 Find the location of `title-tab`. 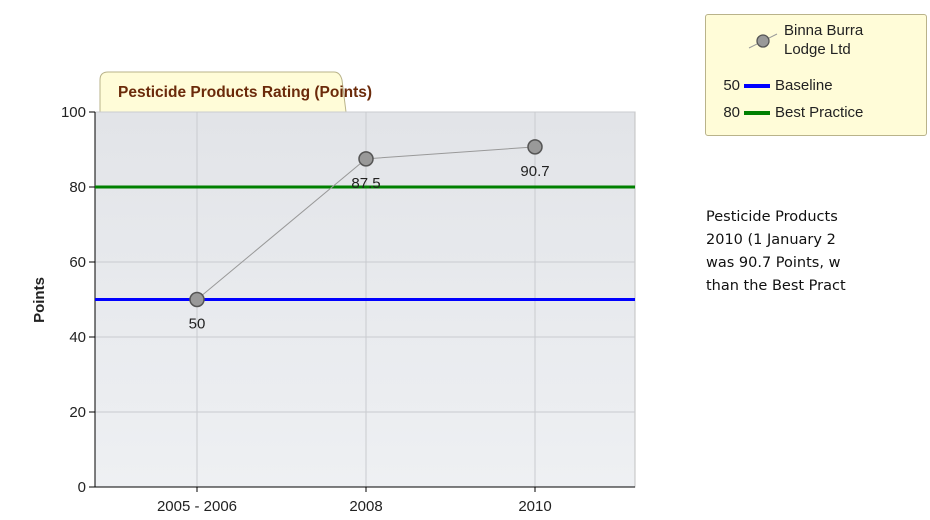

title-tab is located at coordinates (223, 92).